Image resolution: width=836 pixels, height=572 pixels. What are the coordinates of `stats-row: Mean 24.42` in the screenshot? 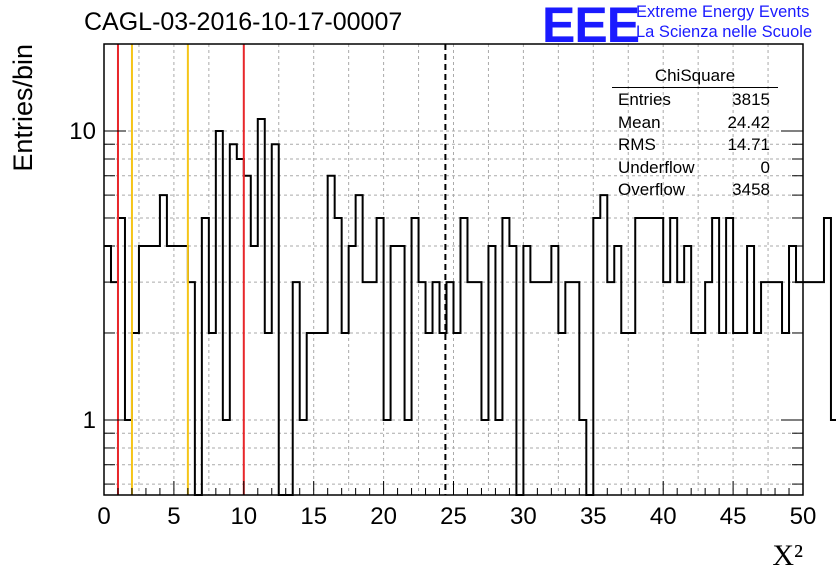 It's located at (695, 123).